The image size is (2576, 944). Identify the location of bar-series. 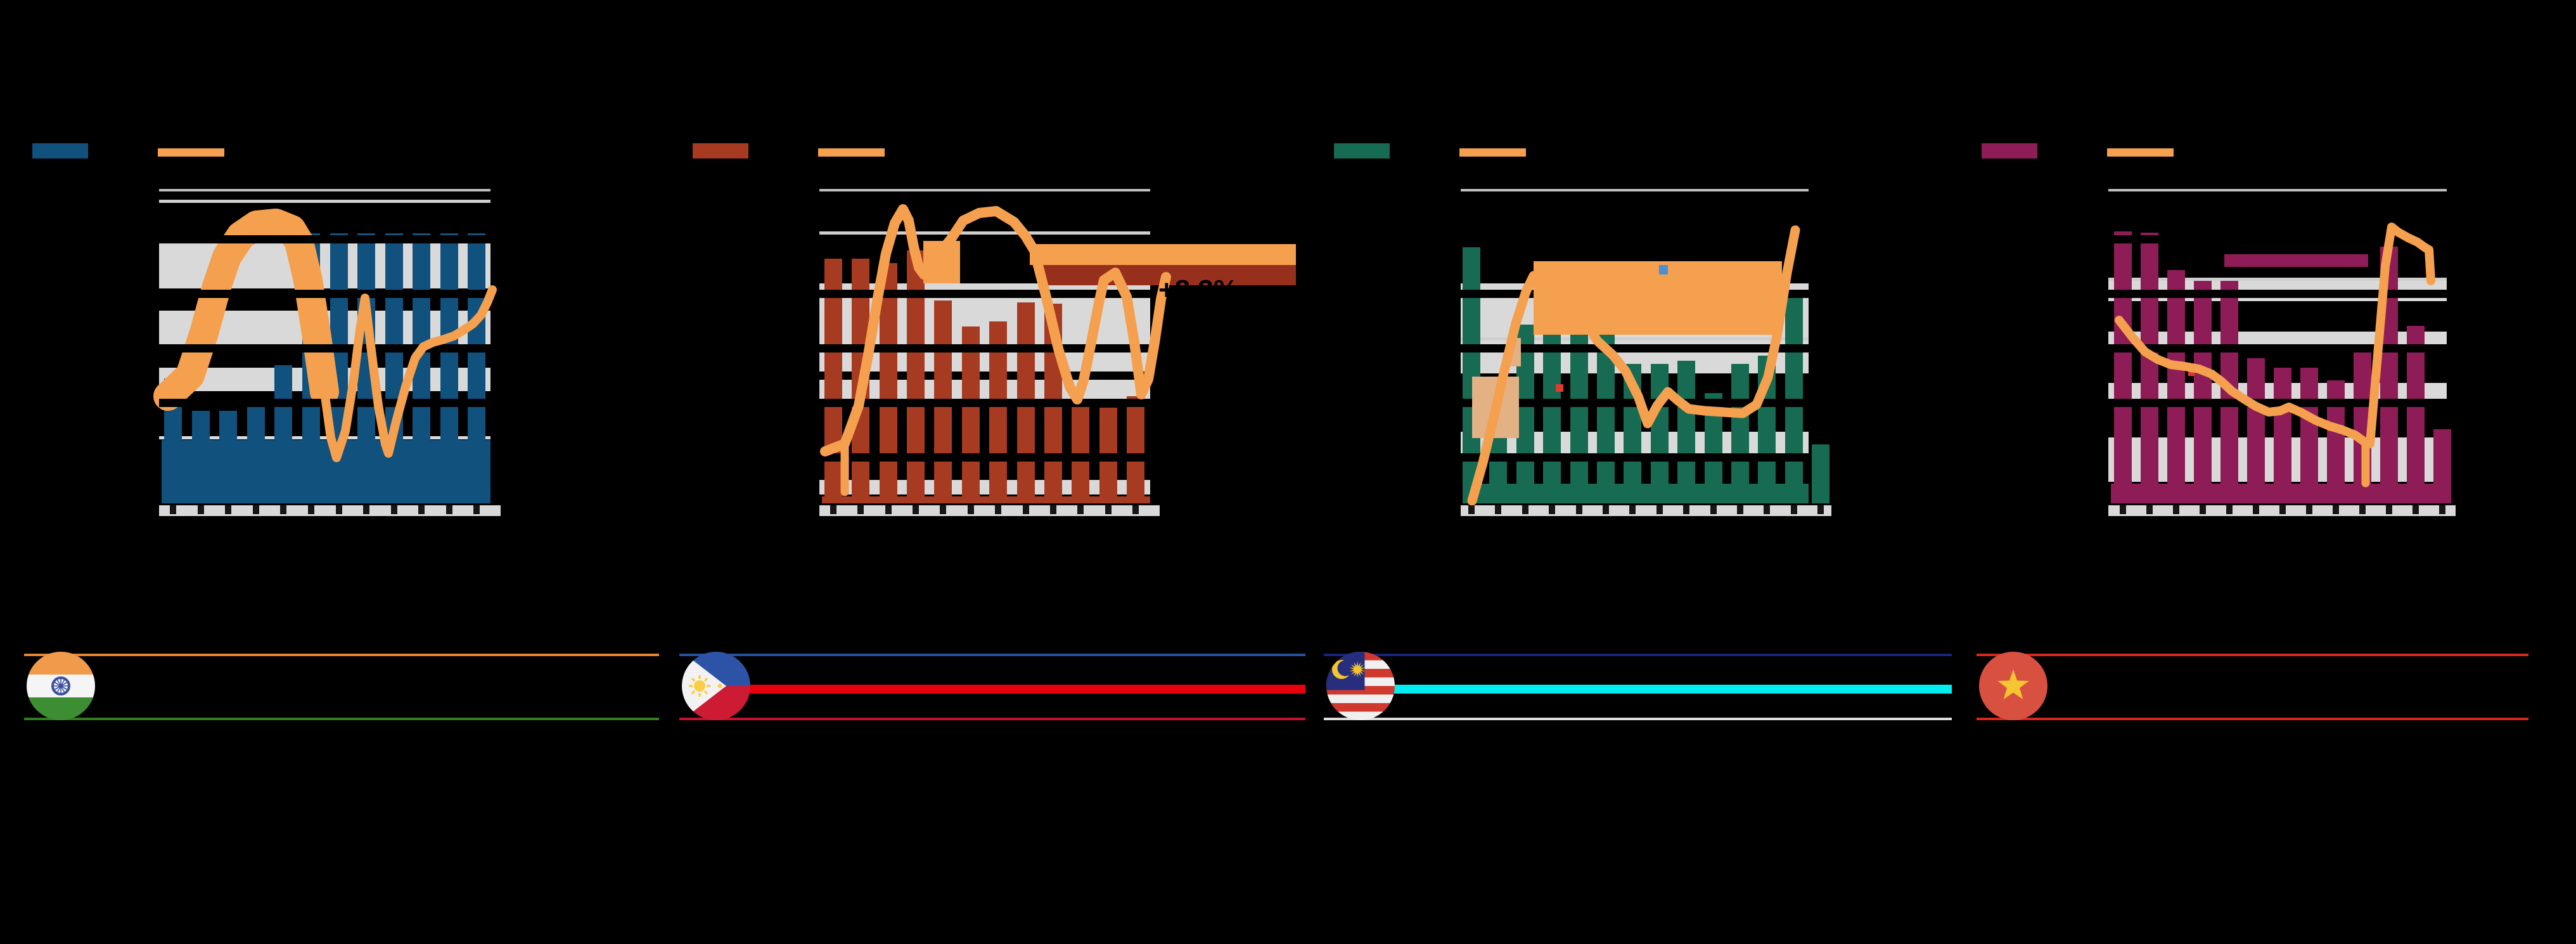
(324, 368).